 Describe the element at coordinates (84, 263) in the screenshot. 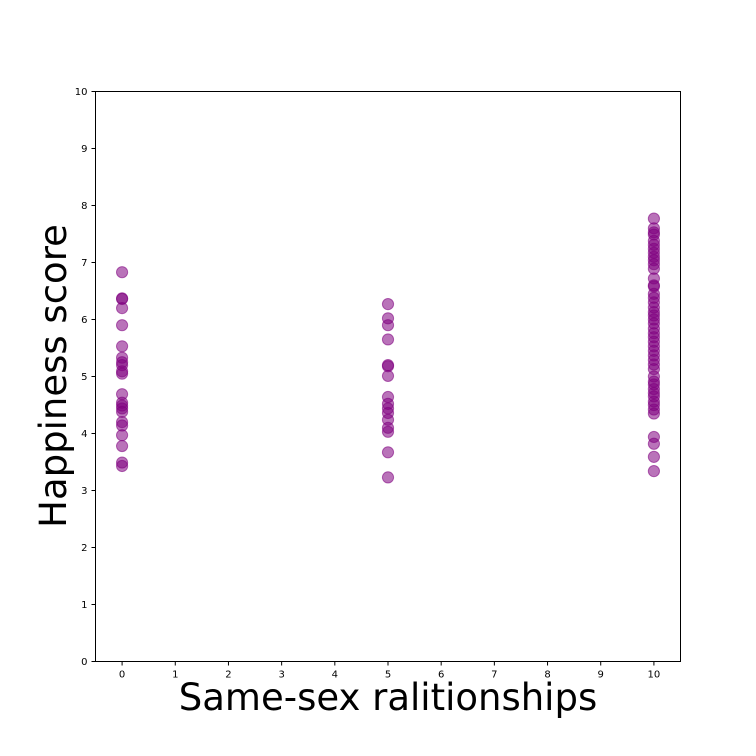

I see `y-tick-label: 7` at that location.